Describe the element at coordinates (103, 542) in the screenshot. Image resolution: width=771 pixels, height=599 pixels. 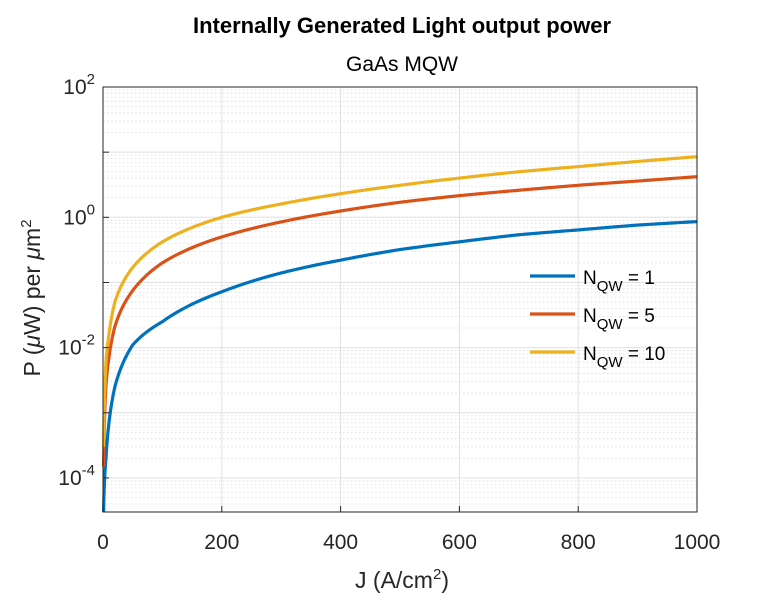
I see `x-tick-label: 0` at that location.